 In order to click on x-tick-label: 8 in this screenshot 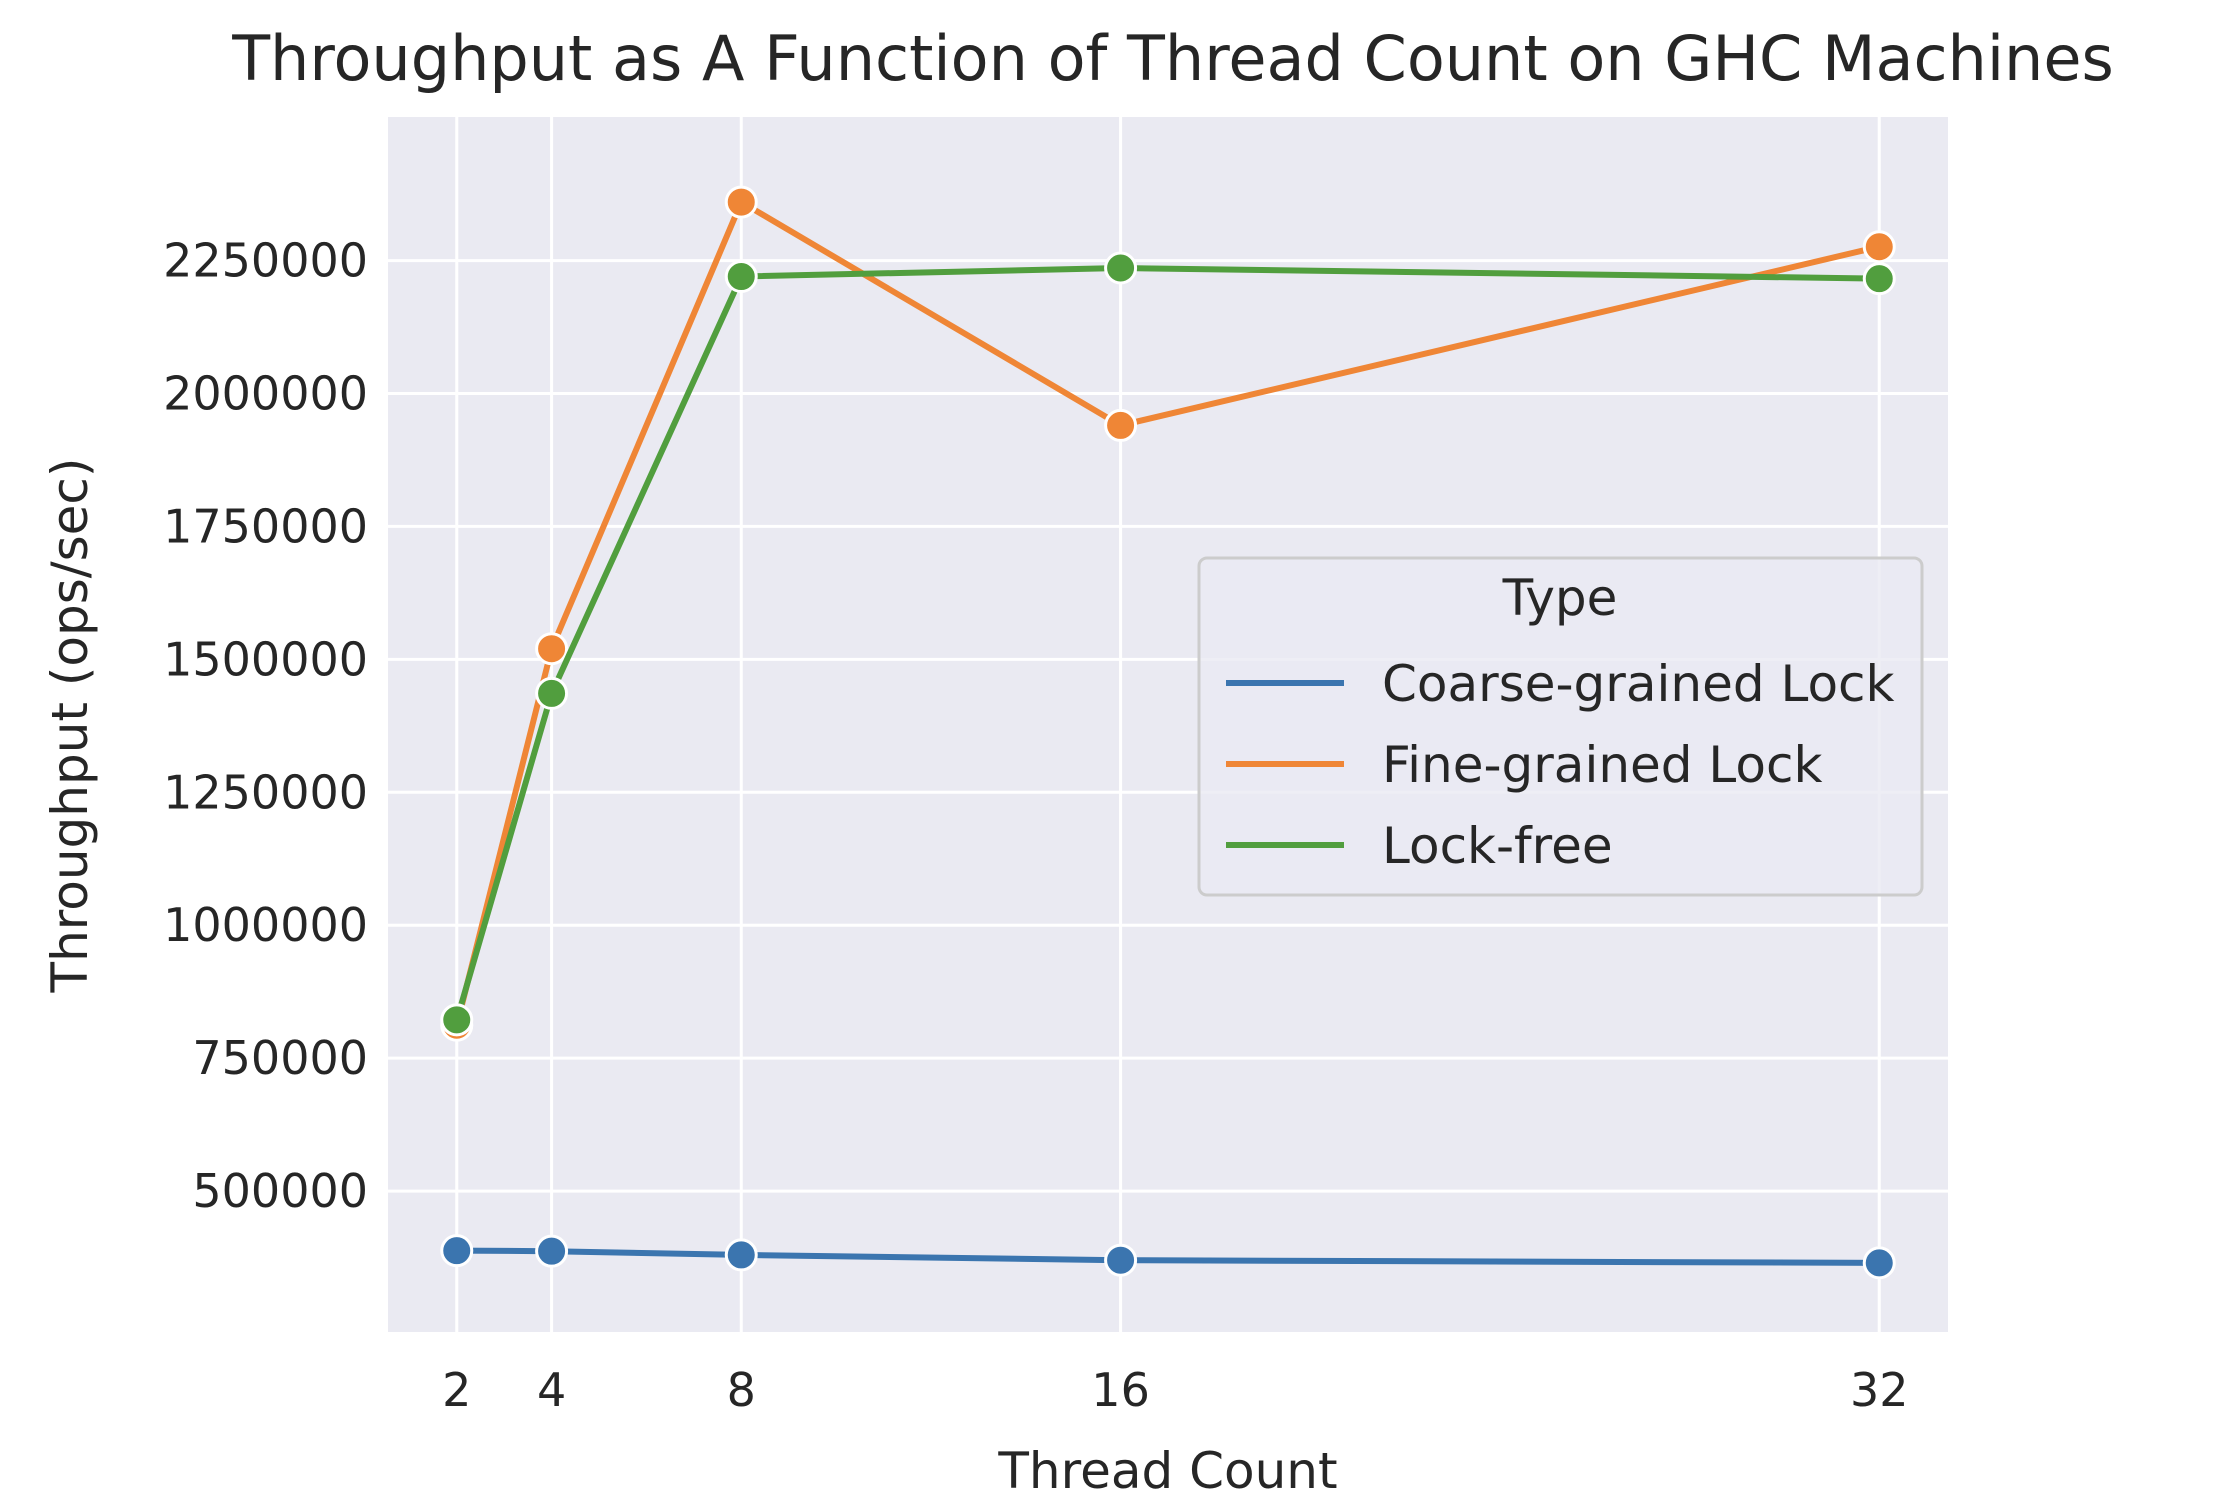, I will do `click(741, 1390)`.